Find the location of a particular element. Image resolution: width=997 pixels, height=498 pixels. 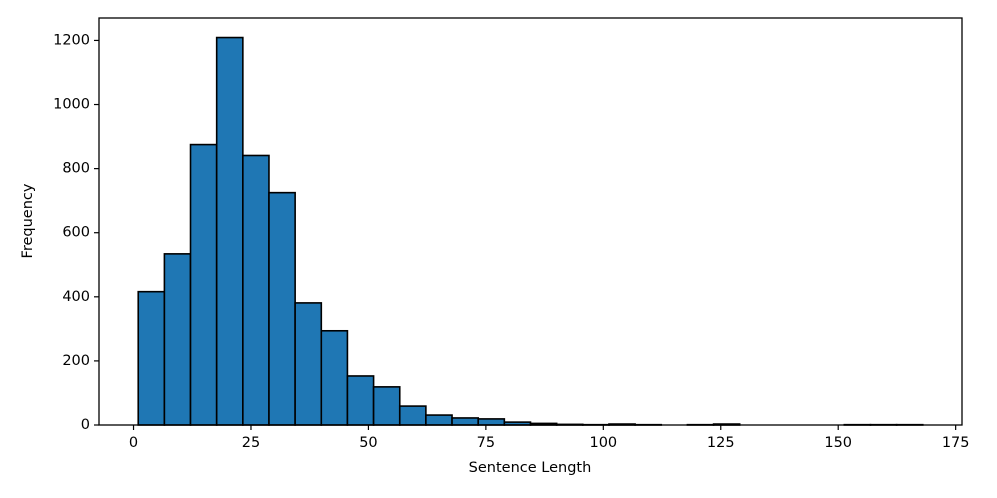

y-tick-label: 800 is located at coordinates (76, 169).